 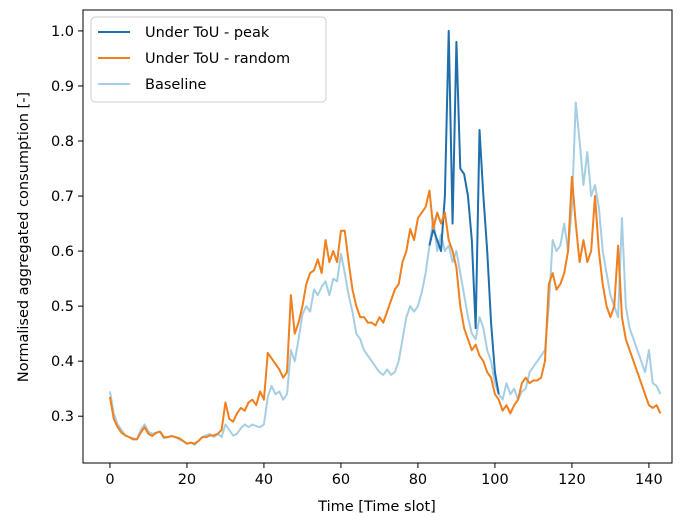 I want to click on x-axis-label: Time [Time slot], so click(x=376, y=507).